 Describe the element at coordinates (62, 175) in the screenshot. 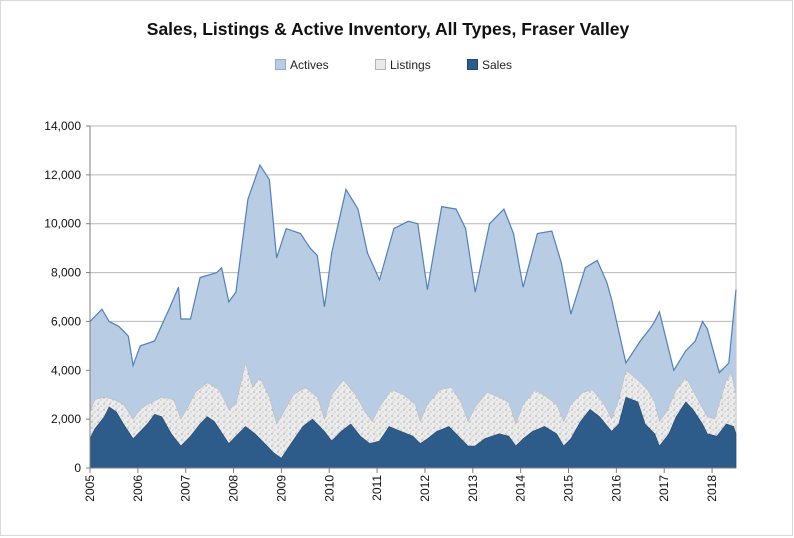

I see `y-tick-label: 12,000` at that location.